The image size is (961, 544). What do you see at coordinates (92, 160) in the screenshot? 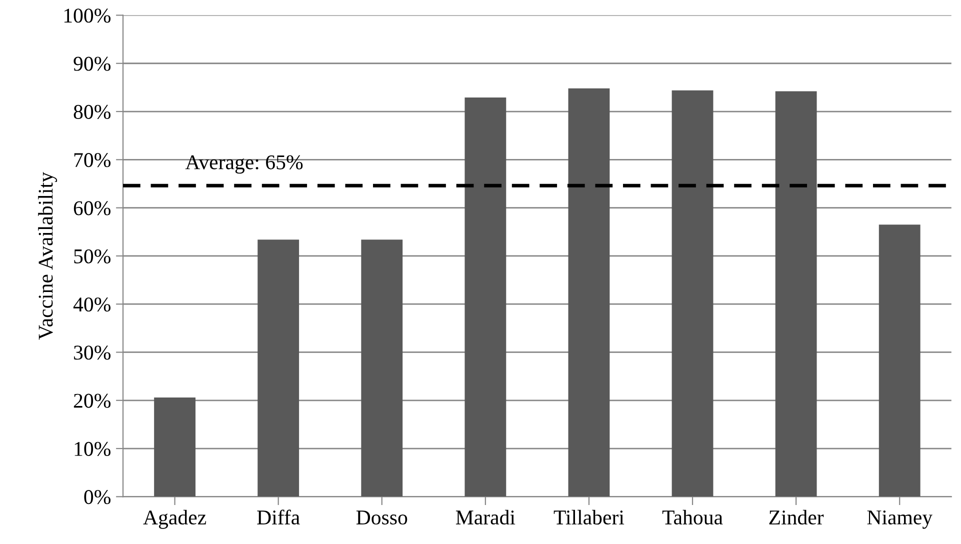
I see `y-tick-label: 70%` at bounding box center [92, 160].